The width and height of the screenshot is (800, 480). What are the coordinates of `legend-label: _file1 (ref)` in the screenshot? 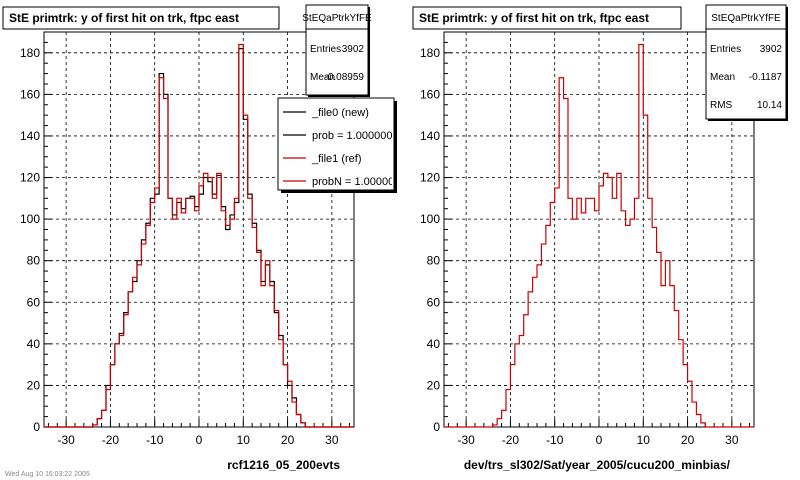 It's located at (336, 159).